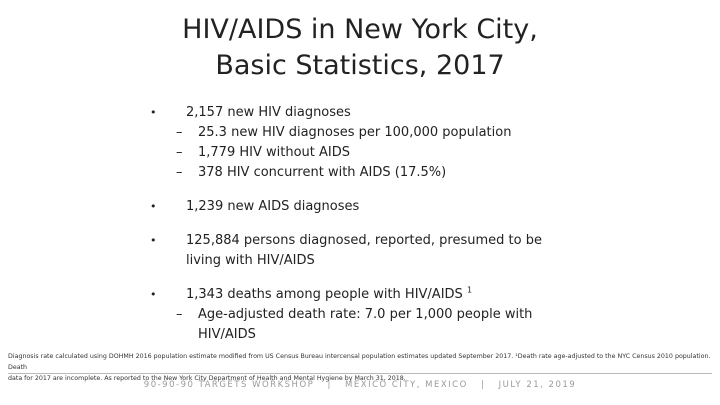  I want to click on workshop-name: 90-90-90 TARGETS WORKSHOP, so click(229, 385).